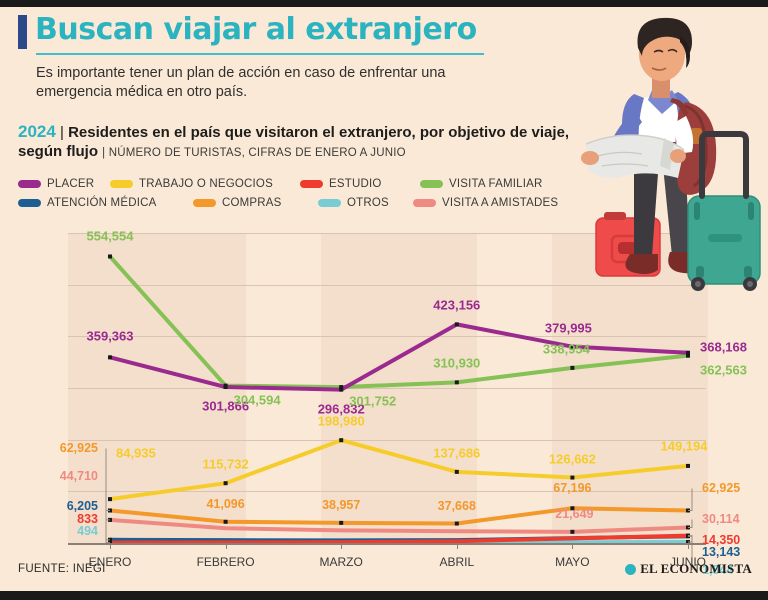 The image size is (768, 600). Describe the element at coordinates (226, 406) in the screenshot. I see `data-label: 301,866` at that location.